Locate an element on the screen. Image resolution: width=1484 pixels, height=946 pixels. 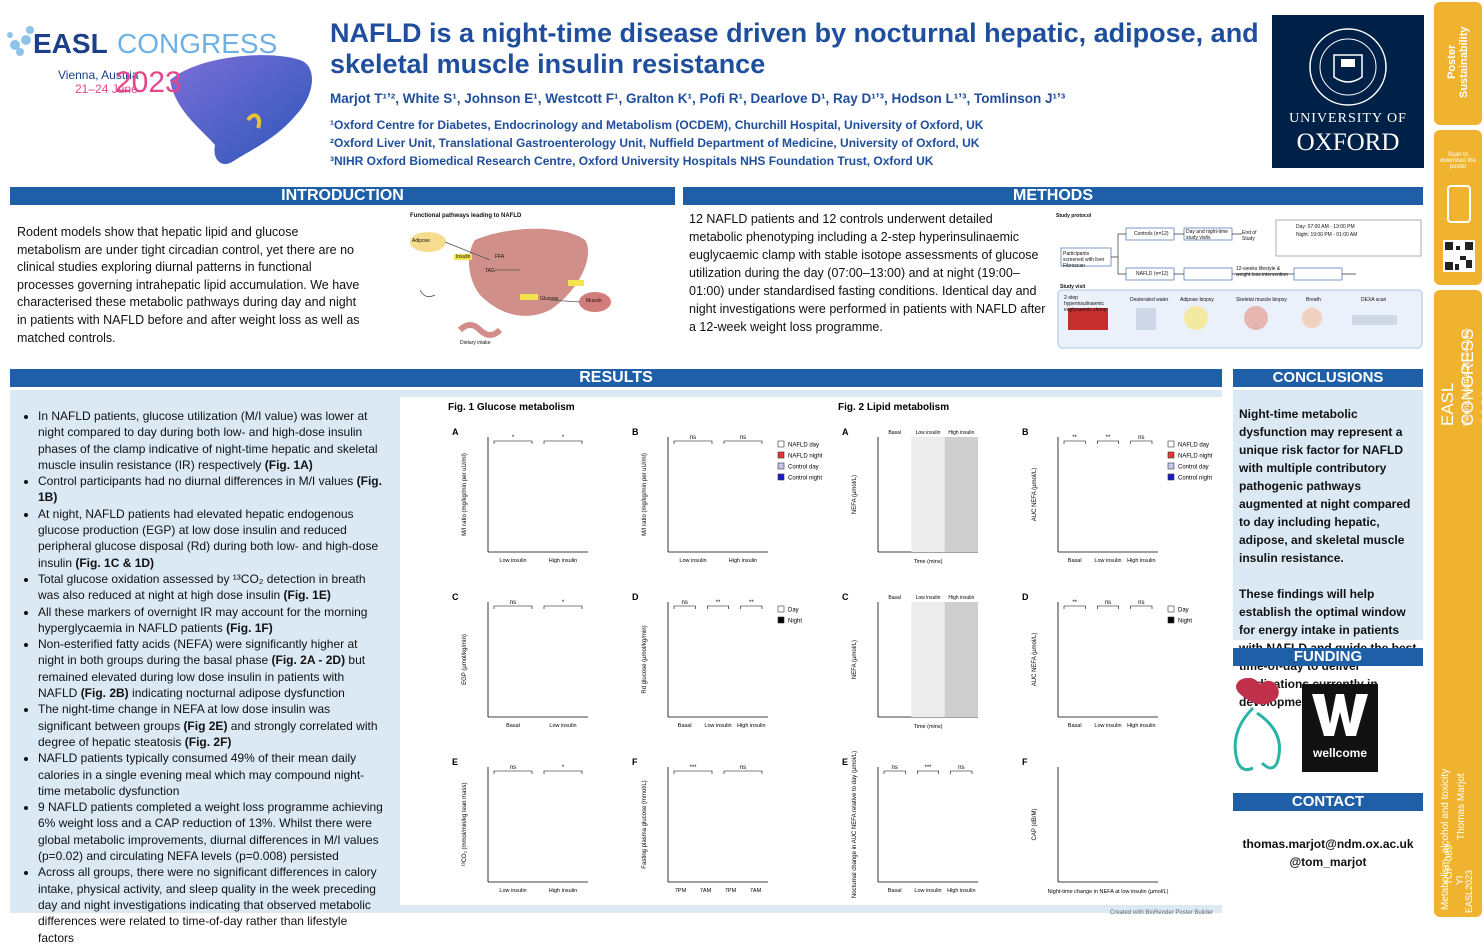
credit: Created with BioRender Poster Builder is located at coordinates (1162, 913).